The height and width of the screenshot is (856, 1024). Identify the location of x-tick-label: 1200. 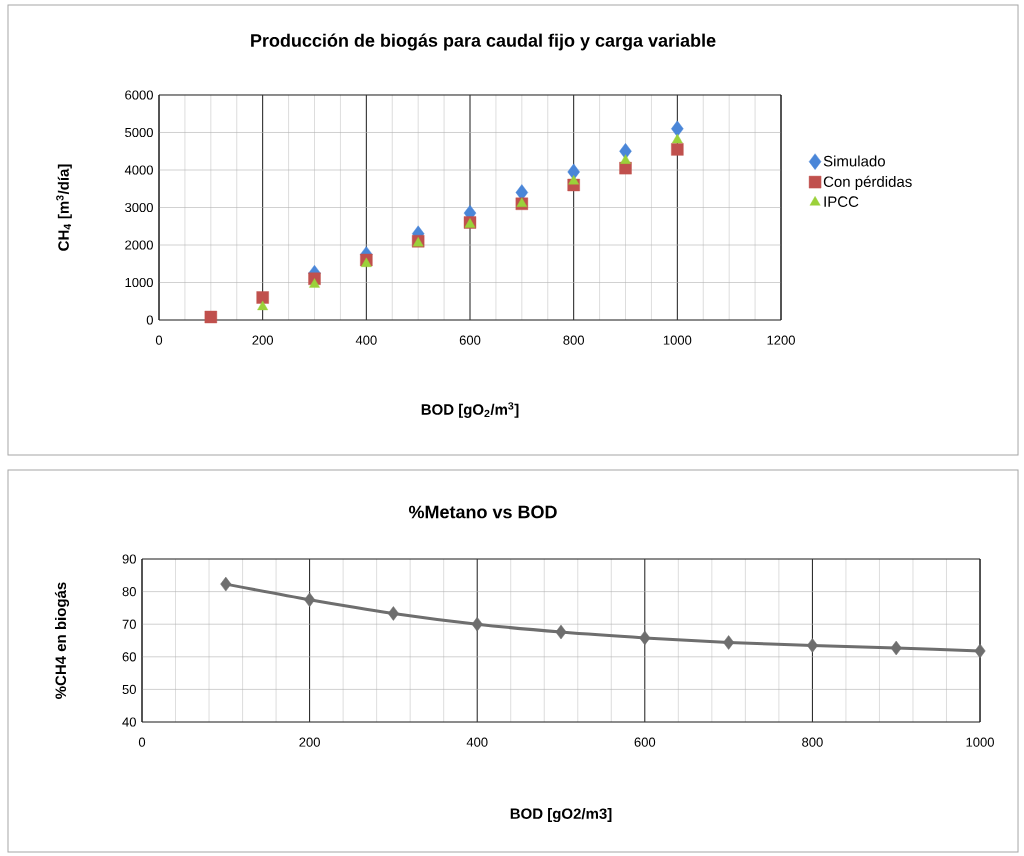
(781, 340).